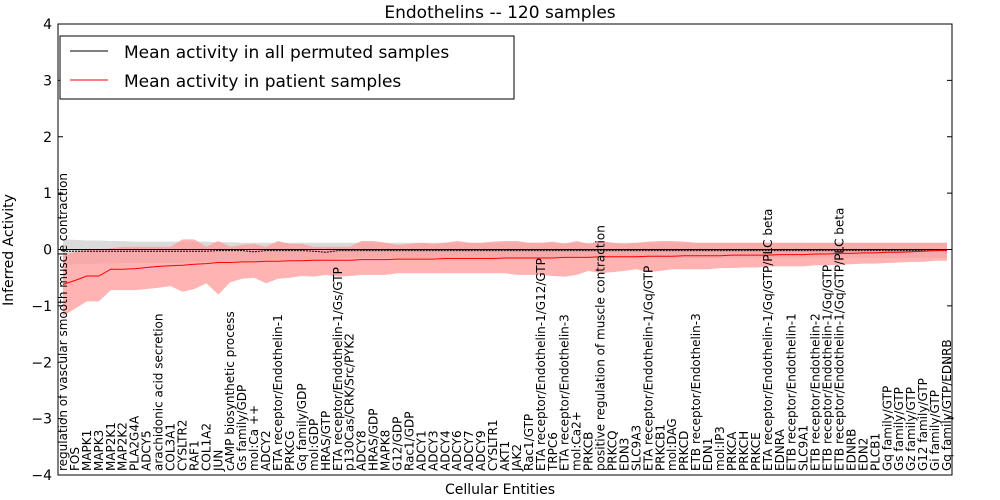 This screenshot has height=500, width=1000. What do you see at coordinates (863, 454) in the screenshot?
I see `category-label: EDN2` at bounding box center [863, 454].